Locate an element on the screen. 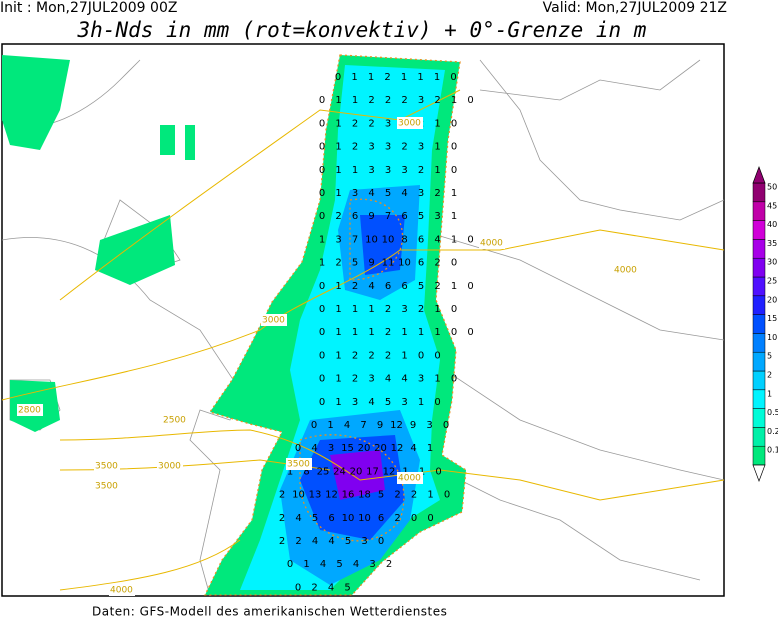 The height and width of the screenshot is (623, 778). contour-label: 2800 is located at coordinates (29, 411).